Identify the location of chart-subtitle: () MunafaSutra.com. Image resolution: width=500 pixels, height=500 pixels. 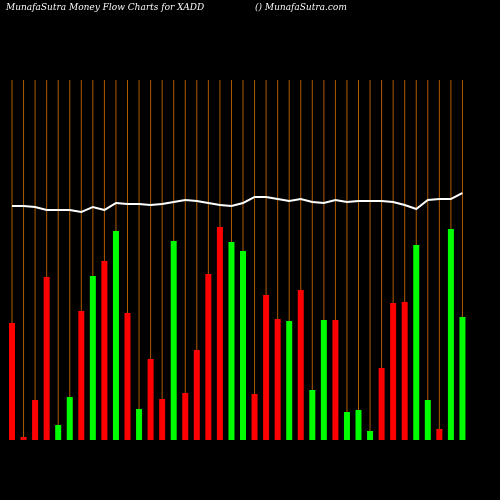
(301, 7).